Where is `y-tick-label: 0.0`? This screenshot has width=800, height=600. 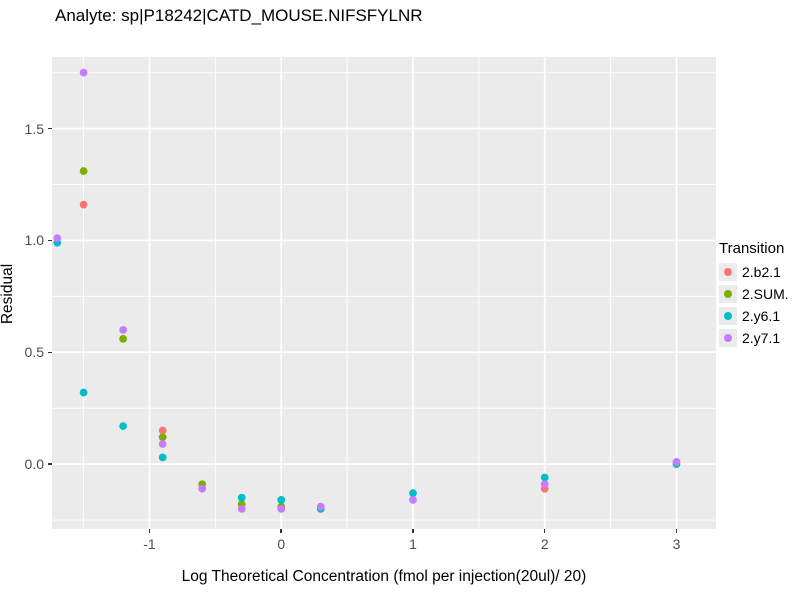
y-tick-label: 0.0 is located at coordinates (34, 464).